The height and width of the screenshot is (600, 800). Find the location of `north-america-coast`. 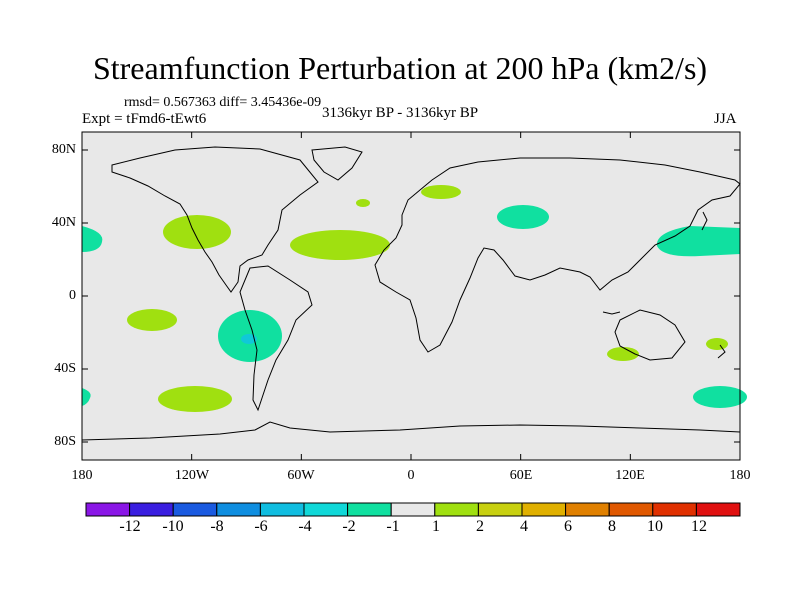

north-america-coast is located at coordinates (215, 219).